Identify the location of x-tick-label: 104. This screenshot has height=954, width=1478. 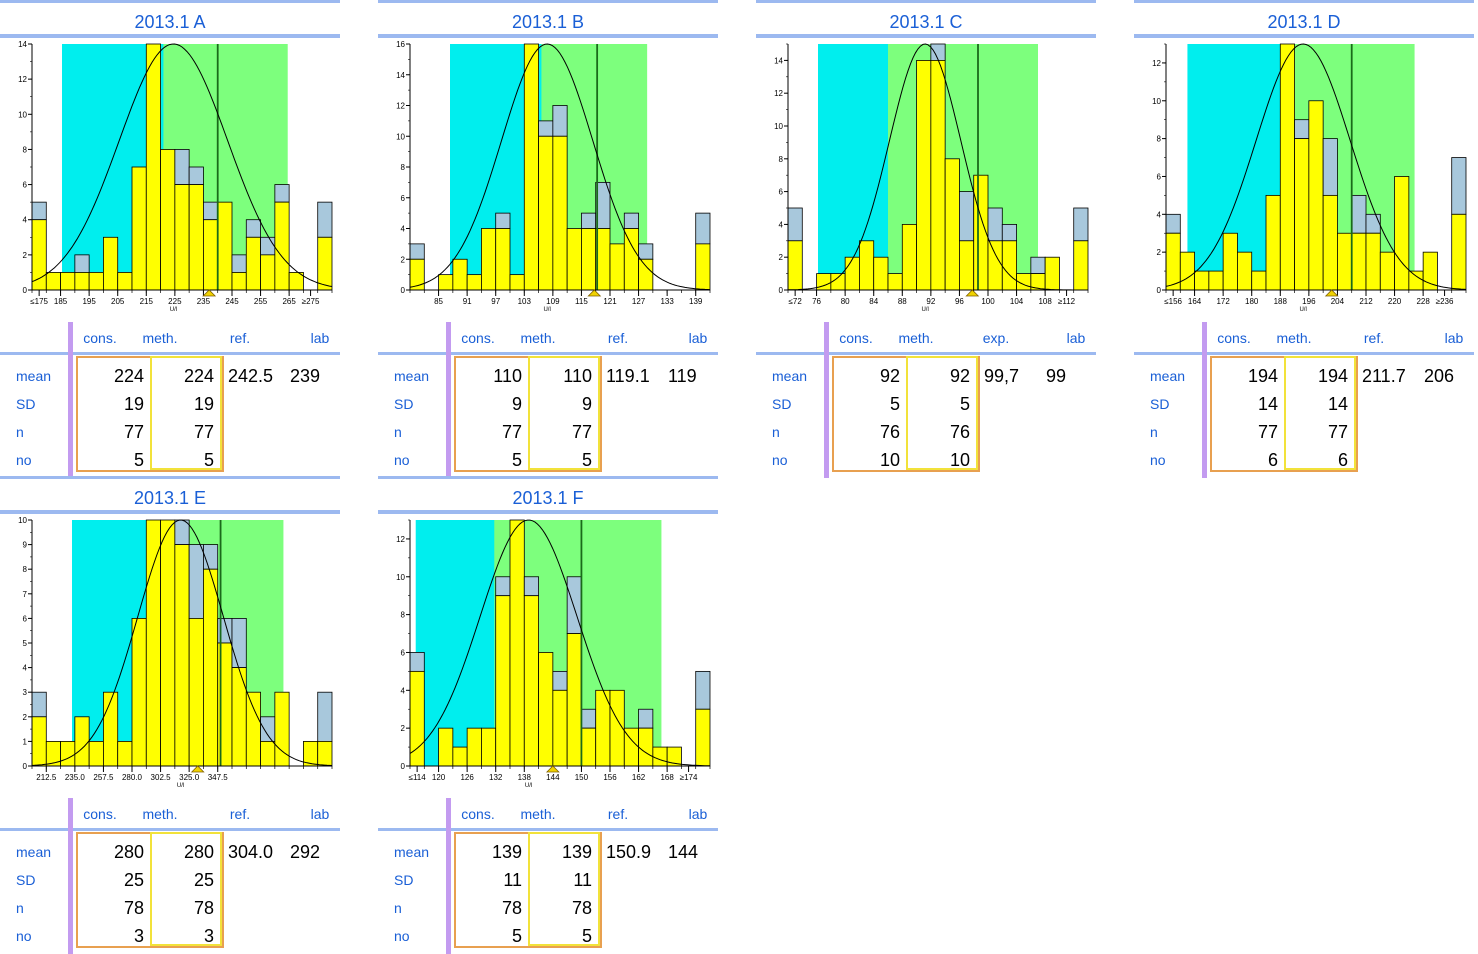
(1017, 301).